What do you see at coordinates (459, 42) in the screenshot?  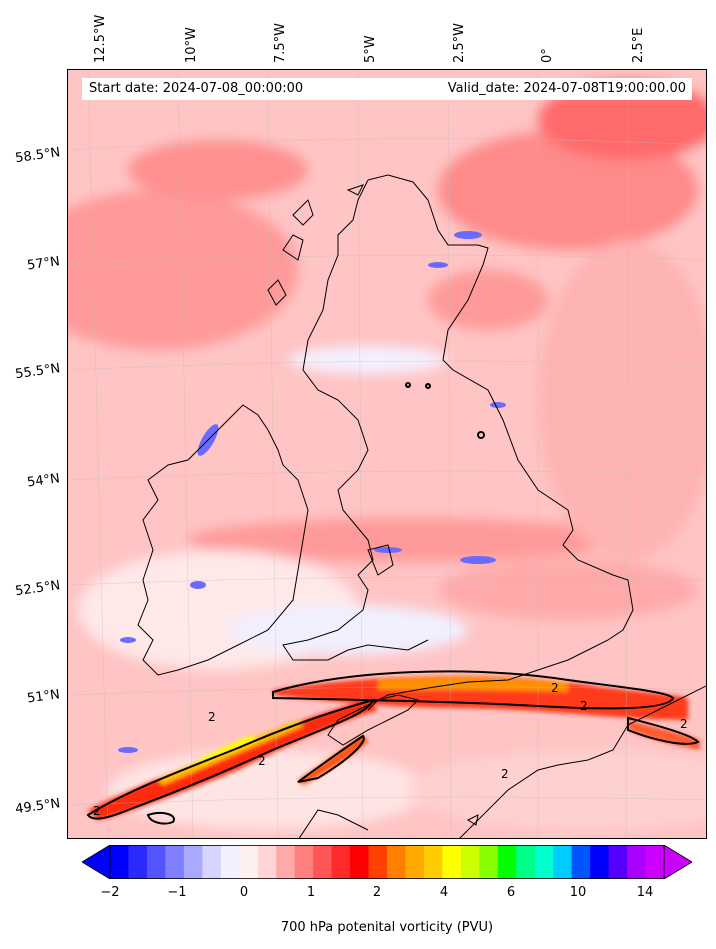 I see `longitude-label: 2.5°W` at bounding box center [459, 42].